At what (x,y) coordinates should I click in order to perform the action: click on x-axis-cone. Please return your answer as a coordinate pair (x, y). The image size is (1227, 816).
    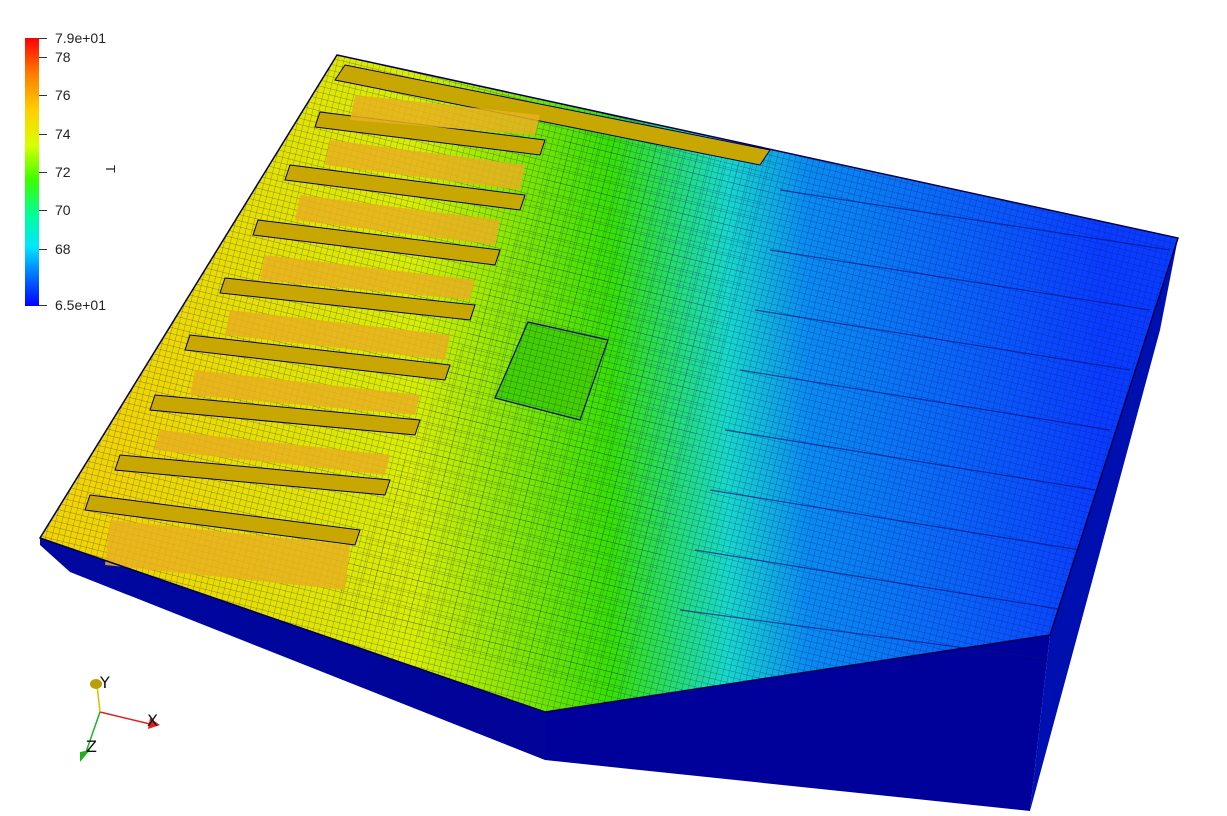
    Looking at the image, I should click on (154, 723).